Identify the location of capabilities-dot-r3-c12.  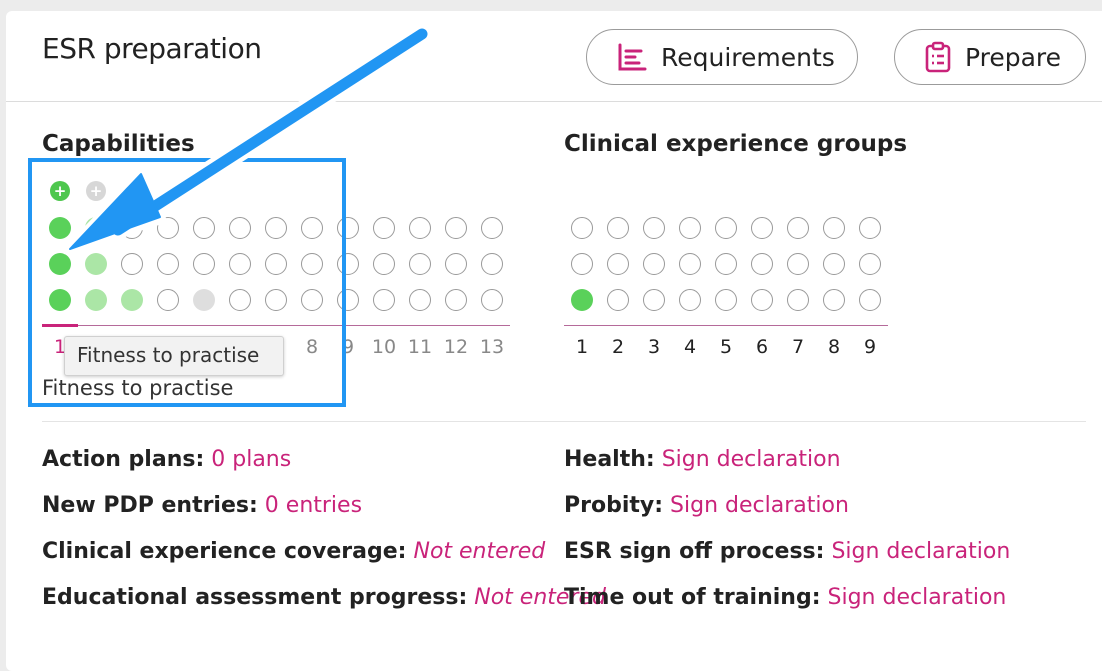
(456, 300).